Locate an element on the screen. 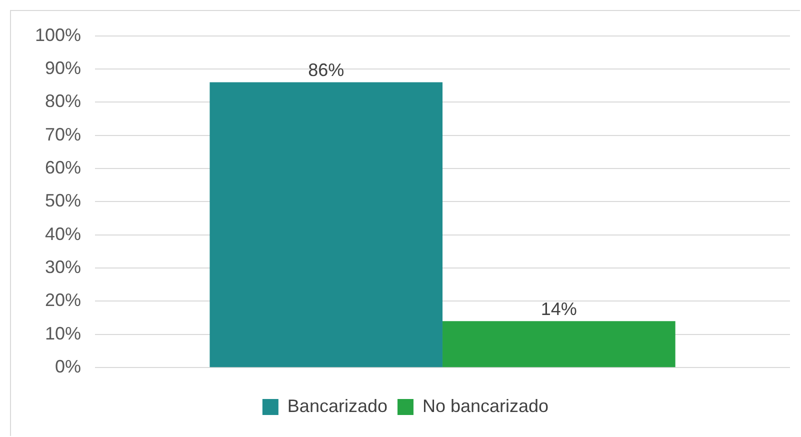  legend-label: Bancarizado is located at coordinates (337, 406).